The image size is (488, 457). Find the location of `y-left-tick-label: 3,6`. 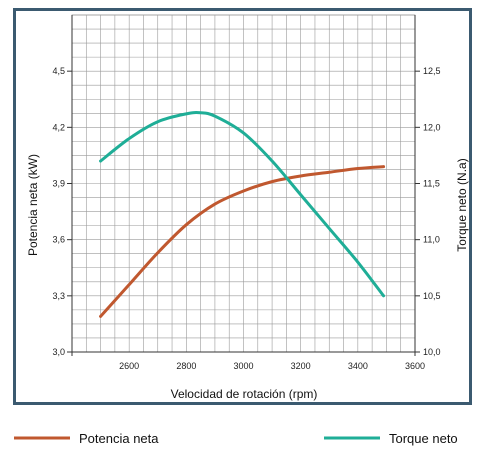

y-left-tick-label: 3,6 is located at coordinates (58, 240).